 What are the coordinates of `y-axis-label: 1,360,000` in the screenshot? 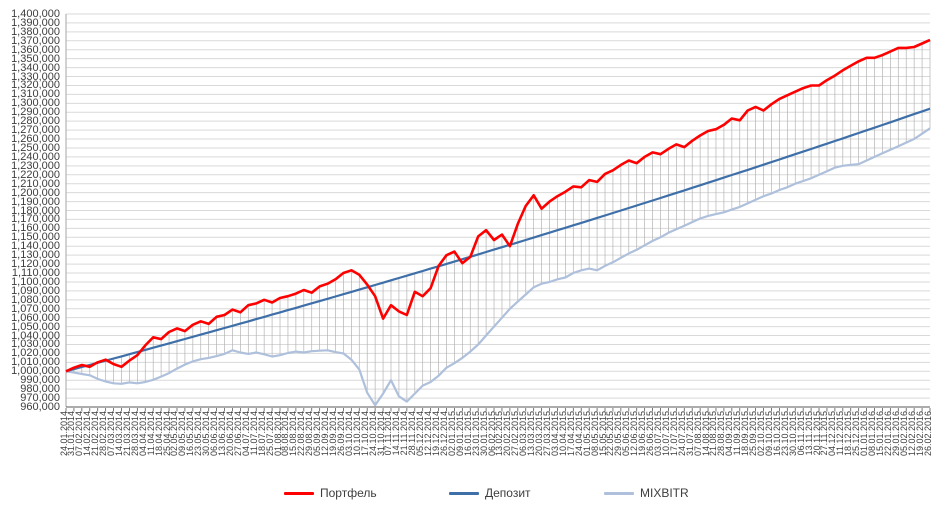 It's located at (35, 49).